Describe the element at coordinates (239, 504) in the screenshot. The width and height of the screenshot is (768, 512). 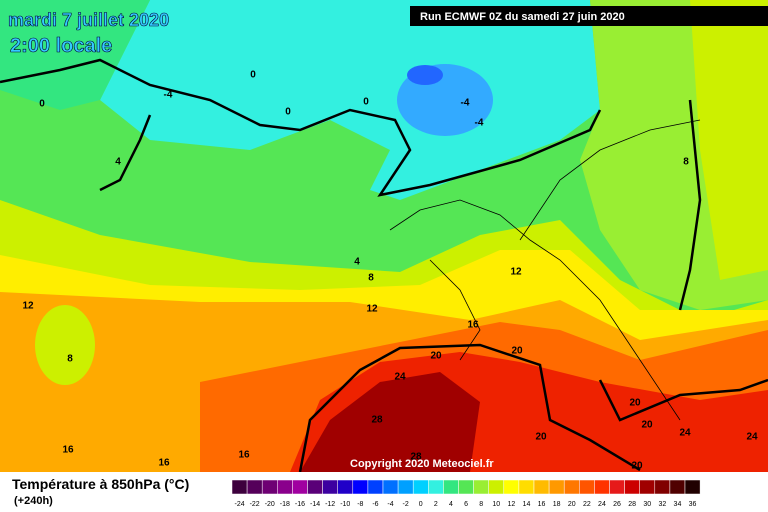
I see `legend-label: -24` at that location.